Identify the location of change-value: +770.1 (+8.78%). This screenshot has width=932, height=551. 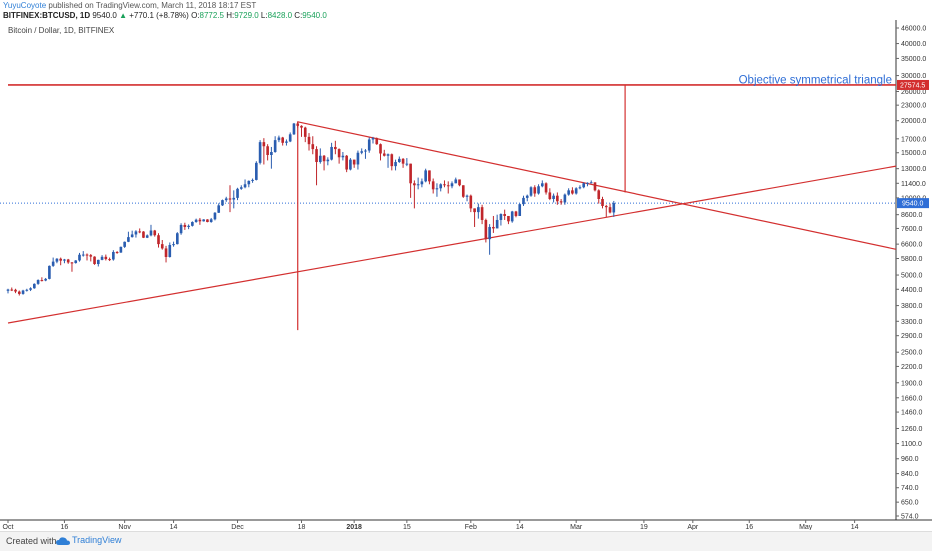
(159, 15).